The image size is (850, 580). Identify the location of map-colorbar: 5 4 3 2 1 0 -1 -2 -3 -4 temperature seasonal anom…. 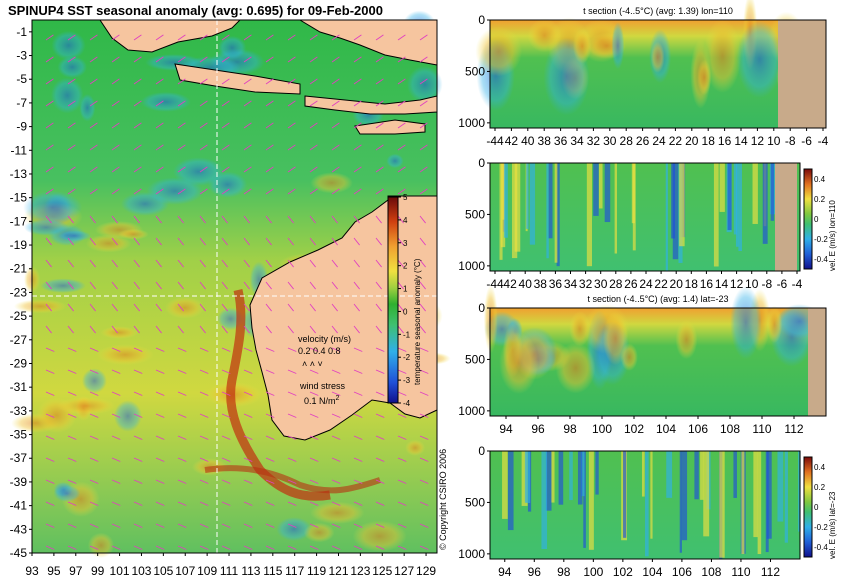
(404, 300).